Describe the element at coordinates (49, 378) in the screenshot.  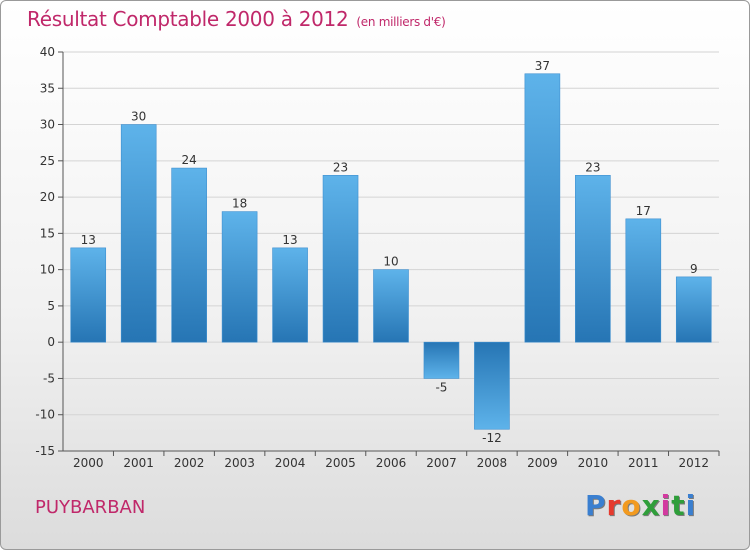
I see `y-tick-label: -5` at that location.